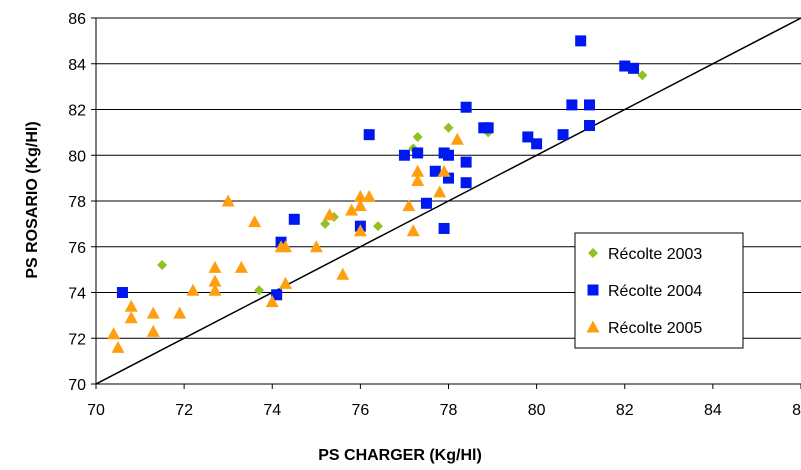  I want to click on x-tick-label: 82, so click(625, 410).